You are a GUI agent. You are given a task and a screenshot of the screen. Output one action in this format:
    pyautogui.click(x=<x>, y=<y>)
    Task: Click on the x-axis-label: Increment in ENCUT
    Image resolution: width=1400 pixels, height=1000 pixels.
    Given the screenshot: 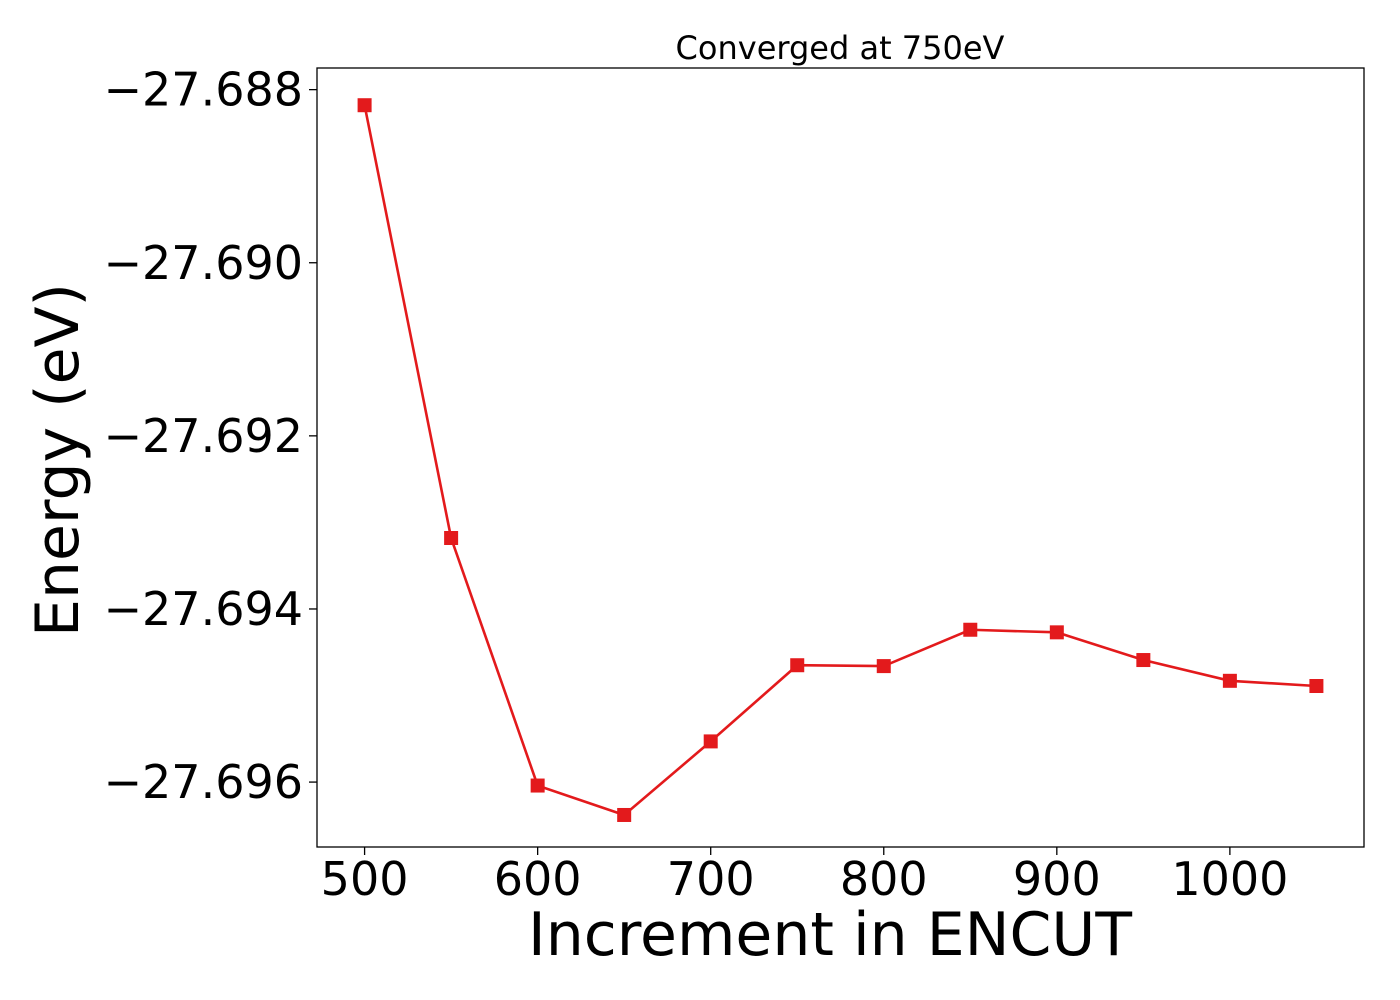 What is the action you would take?
    pyautogui.click(x=830, y=935)
    